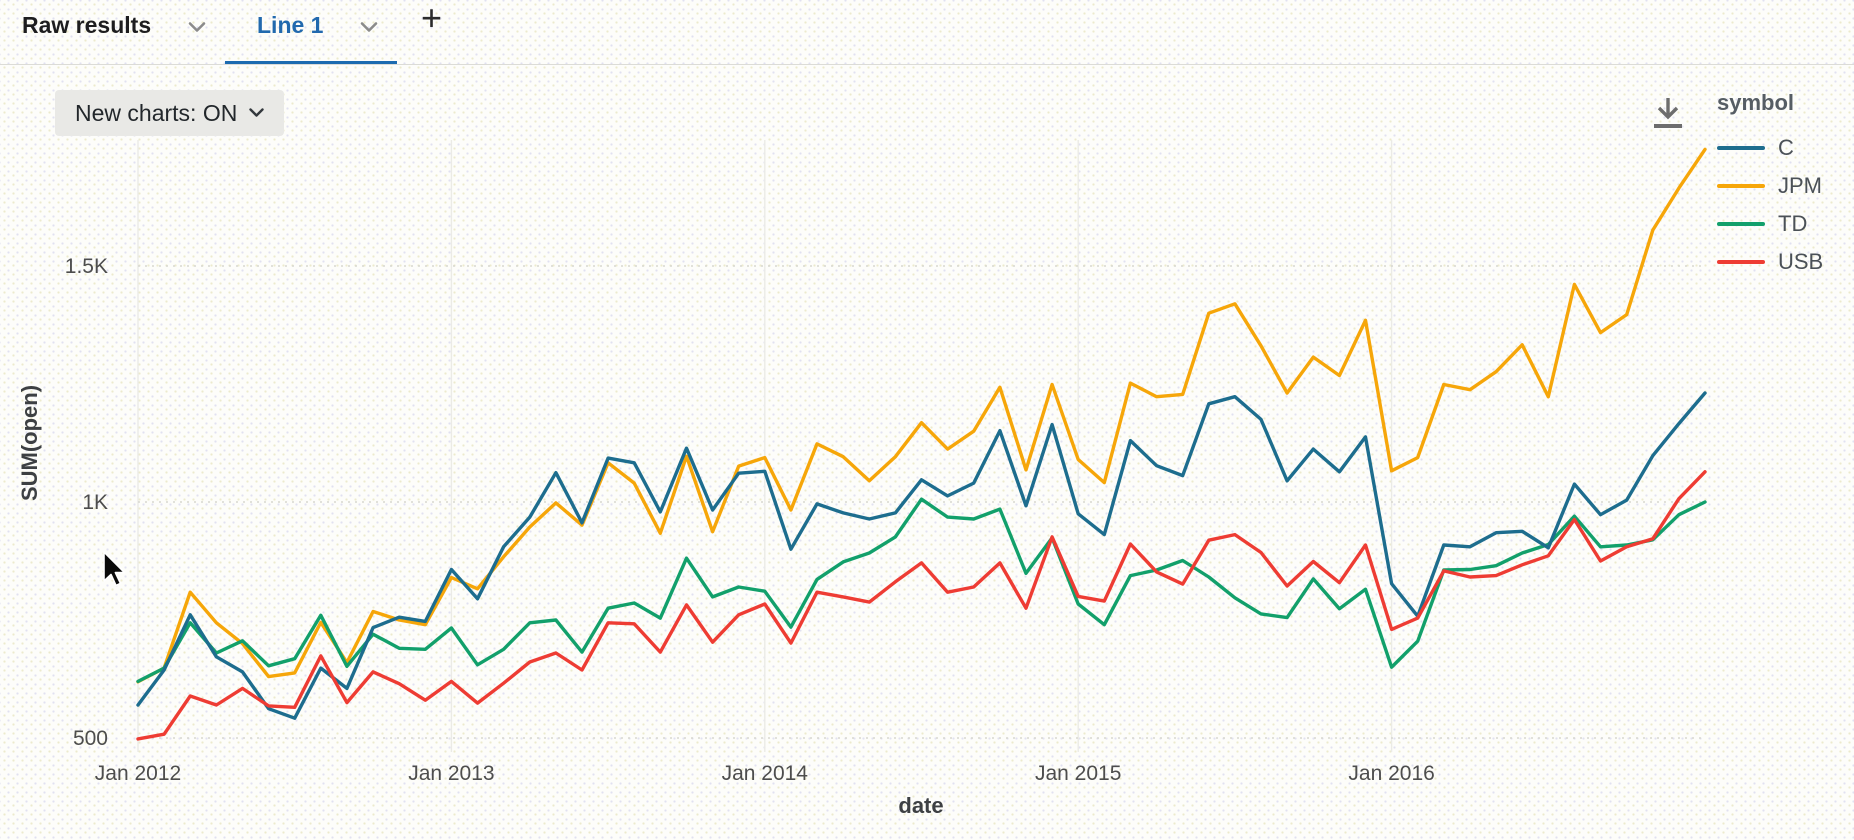 Image resolution: width=1854 pixels, height=840 pixels. Describe the element at coordinates (1668, 113) in the screenshot. I see `download-icon` at that location.